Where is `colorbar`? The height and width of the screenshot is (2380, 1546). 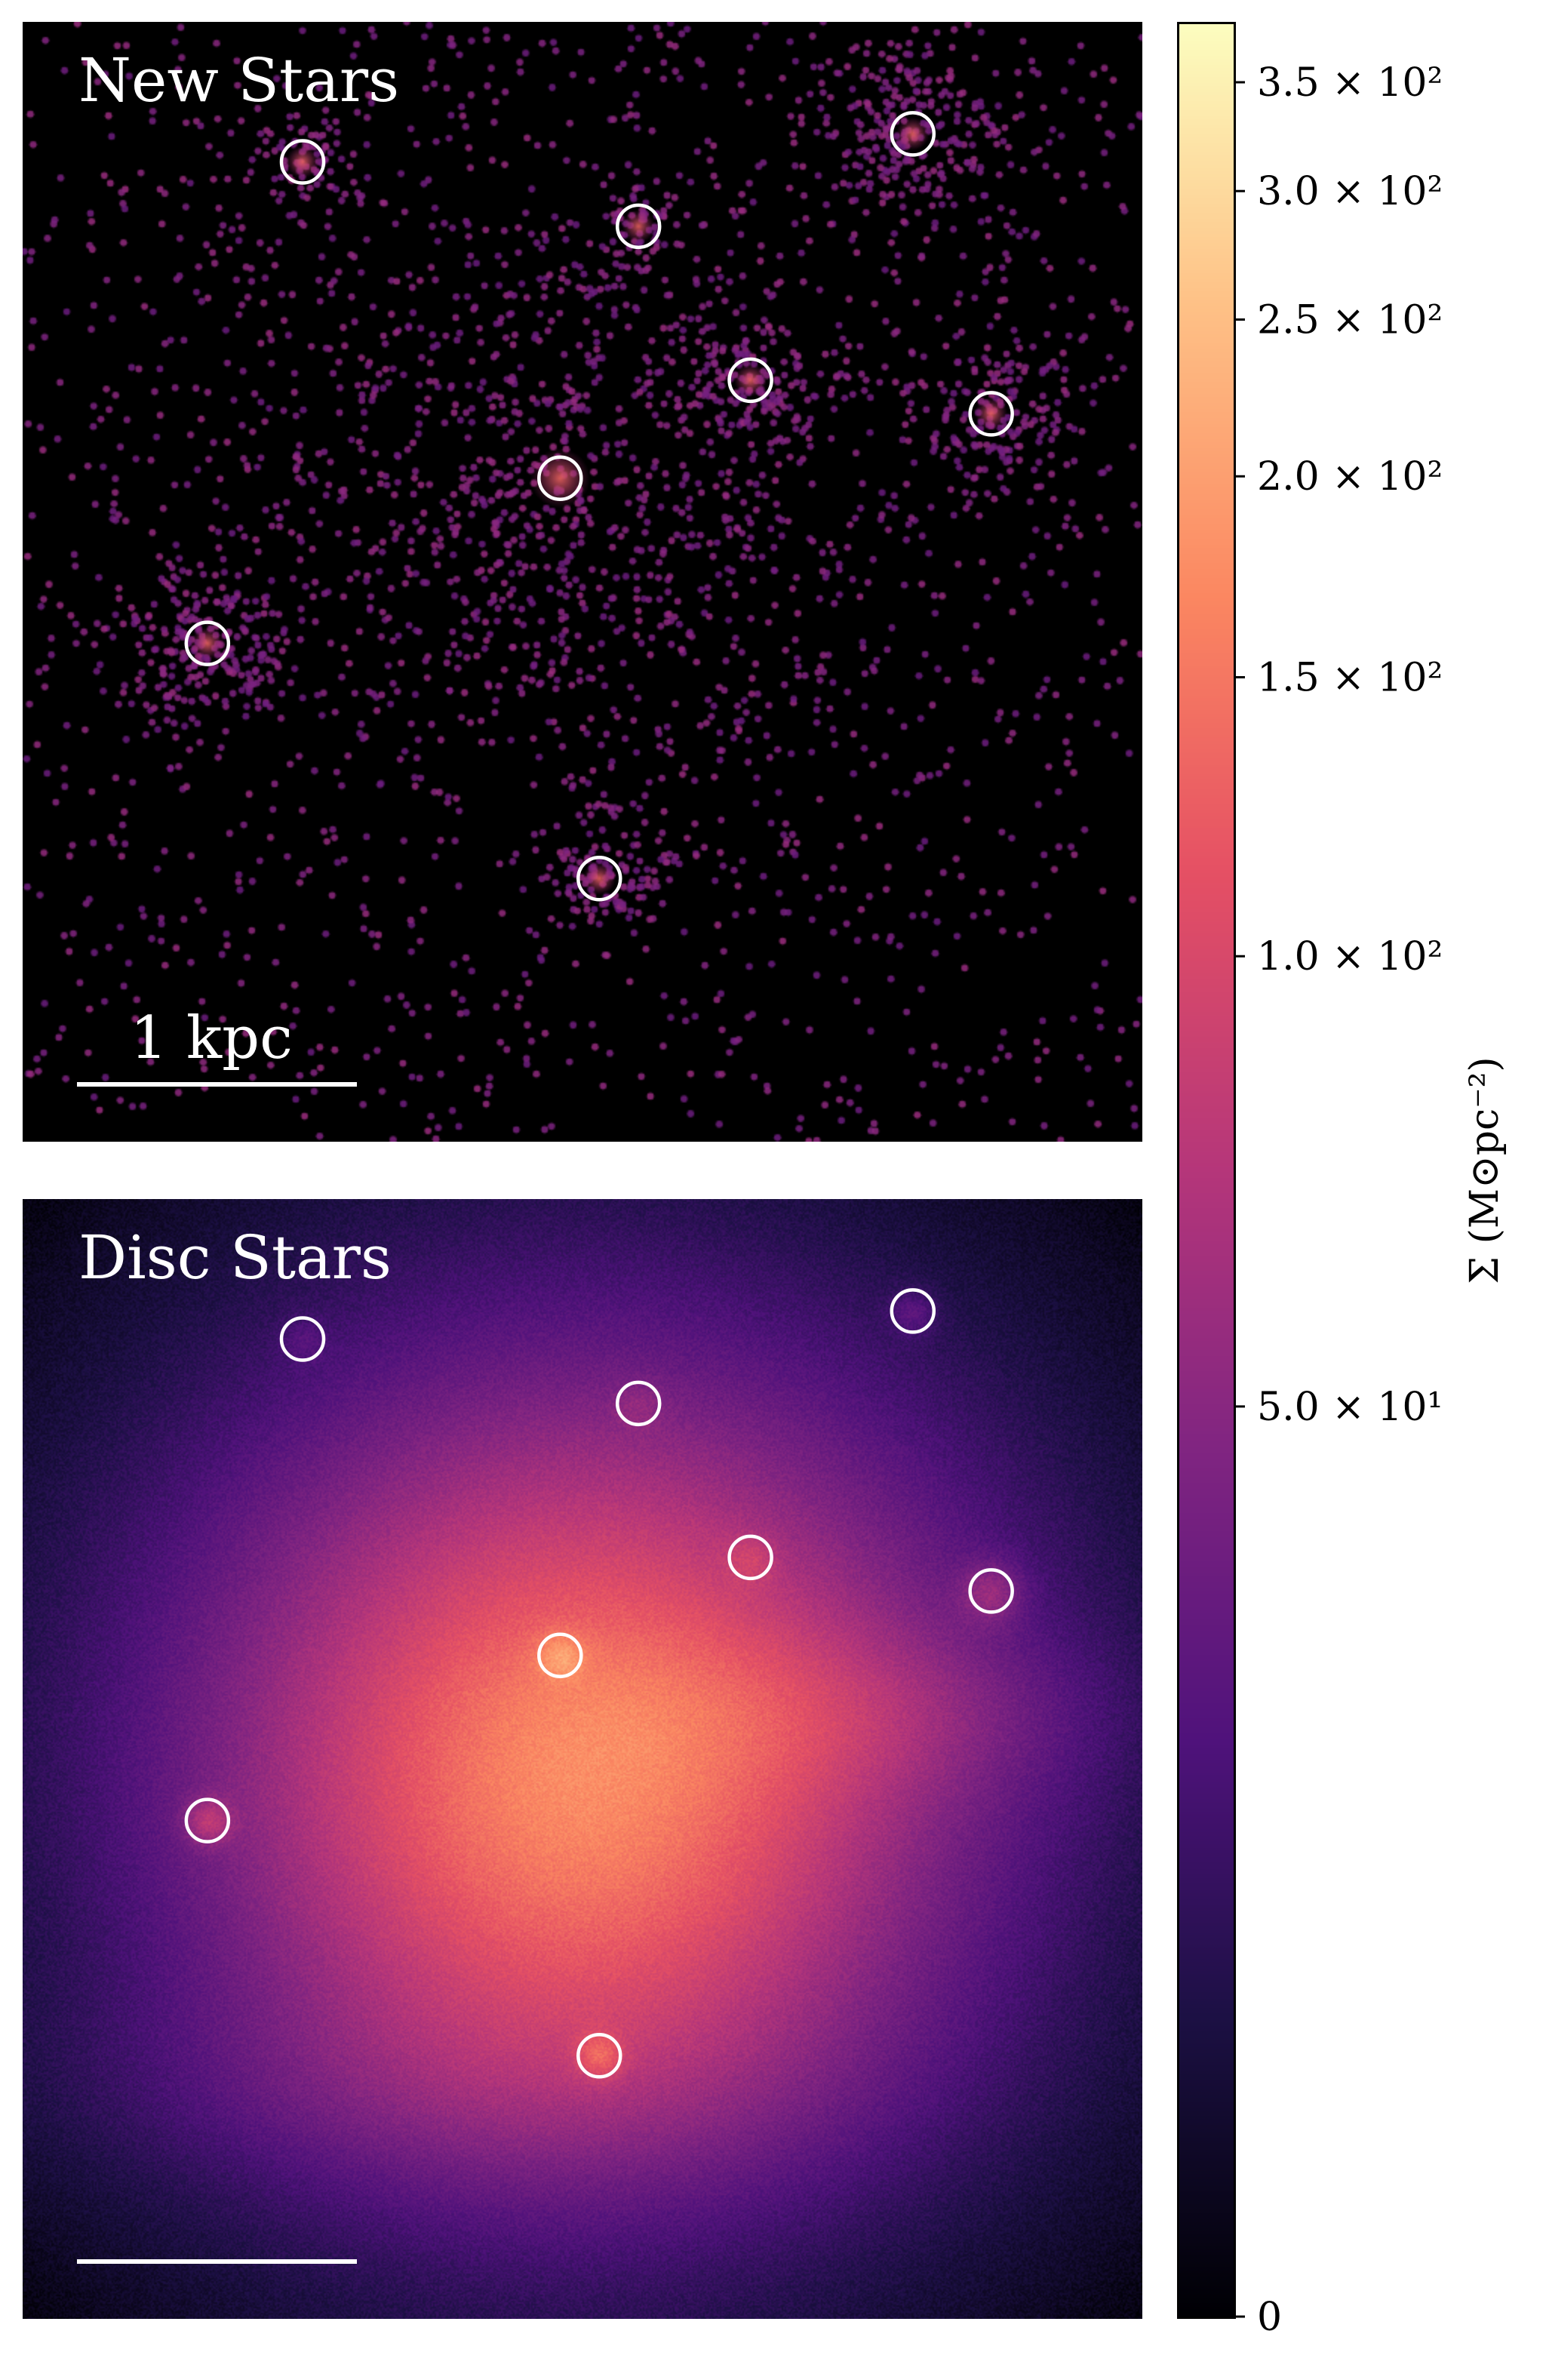
colorbar is located at coordinates (1206, 1170).